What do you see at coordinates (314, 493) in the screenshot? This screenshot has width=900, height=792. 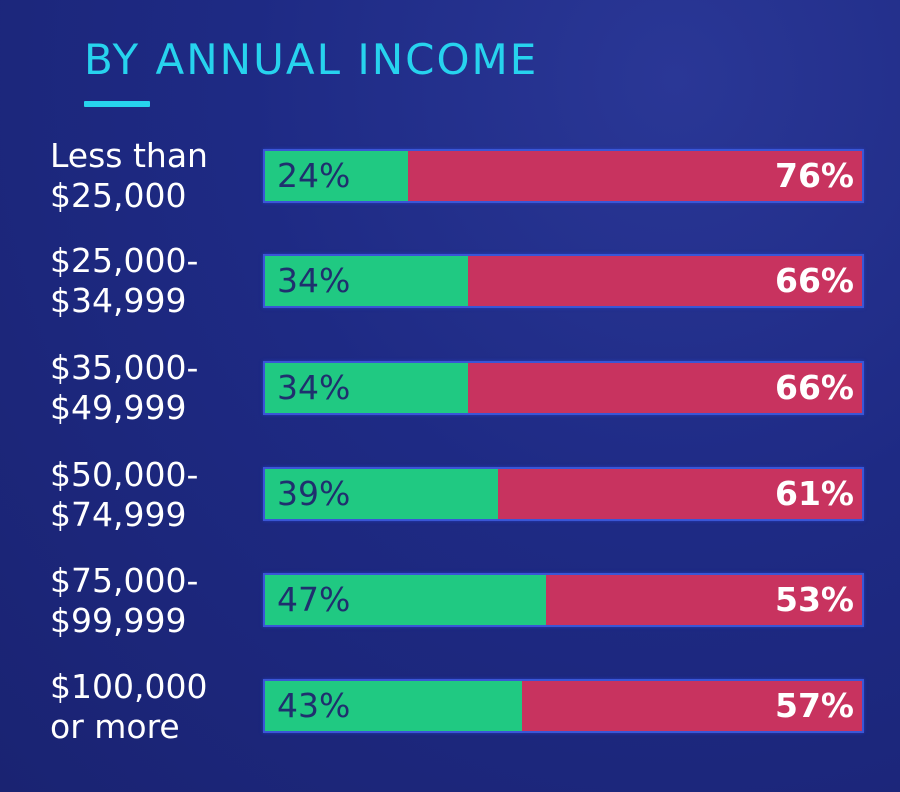 I see `data-label: 39%` at bounding box center [314, 493].